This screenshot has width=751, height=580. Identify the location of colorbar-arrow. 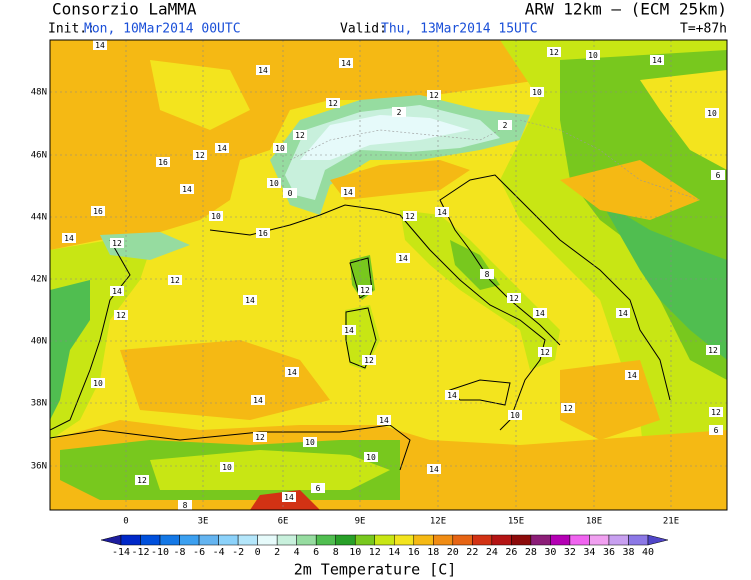
(658, 540).